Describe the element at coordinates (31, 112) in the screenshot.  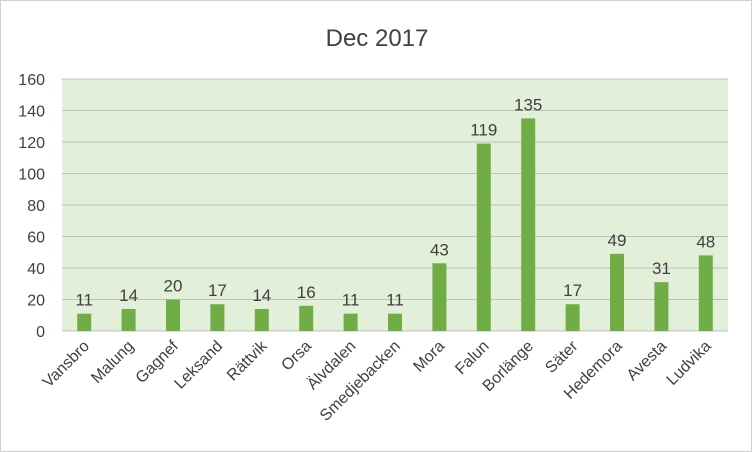
I see `y-tick-label: 140` at that location.